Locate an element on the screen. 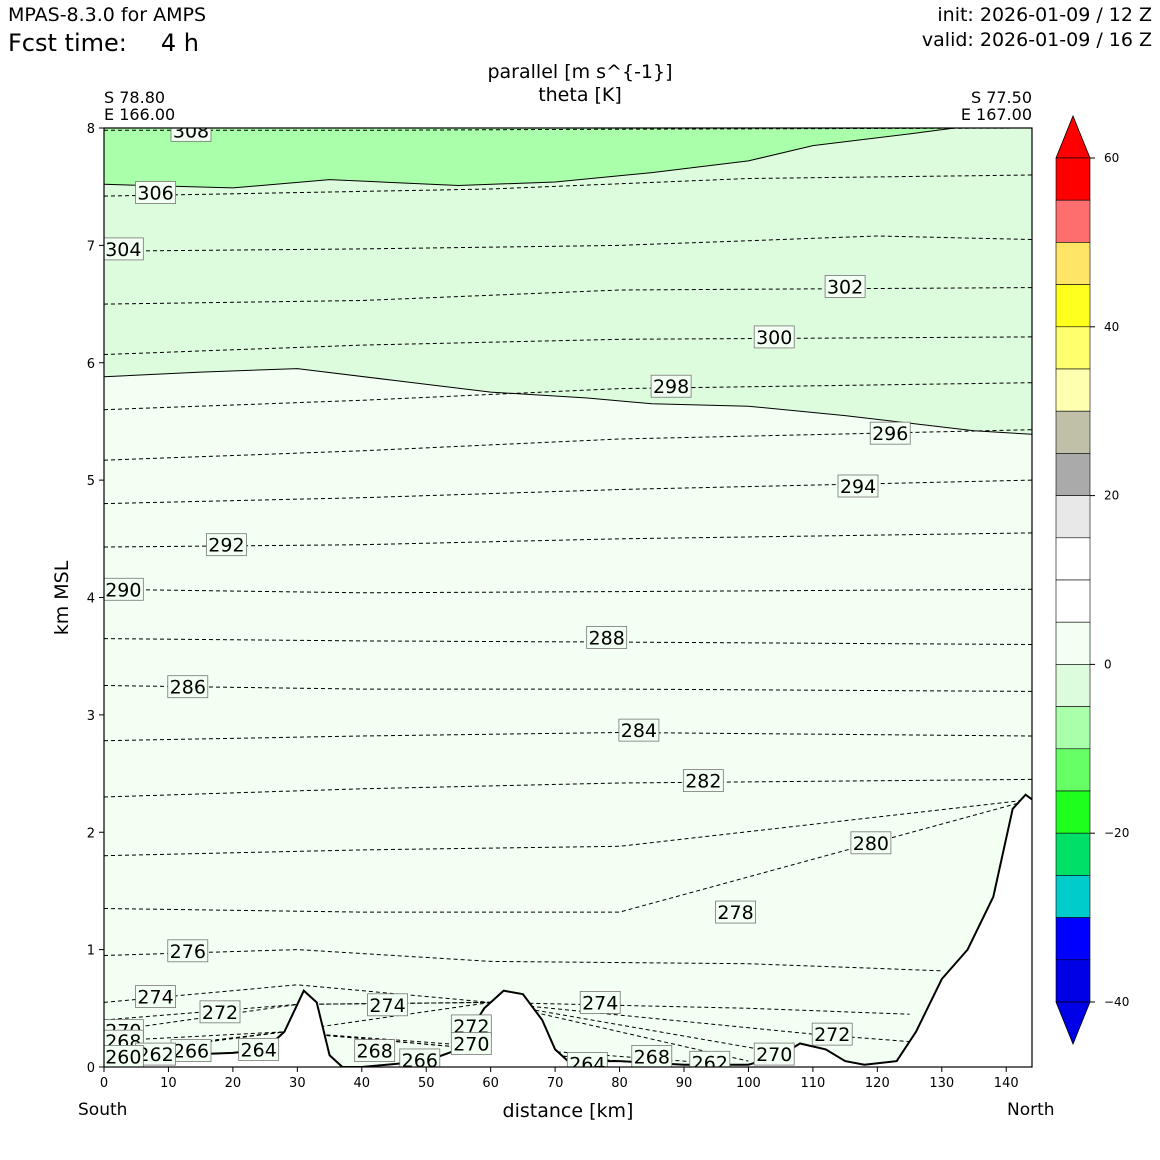  theta-label-264-box is located at coordinates (259, 1049).